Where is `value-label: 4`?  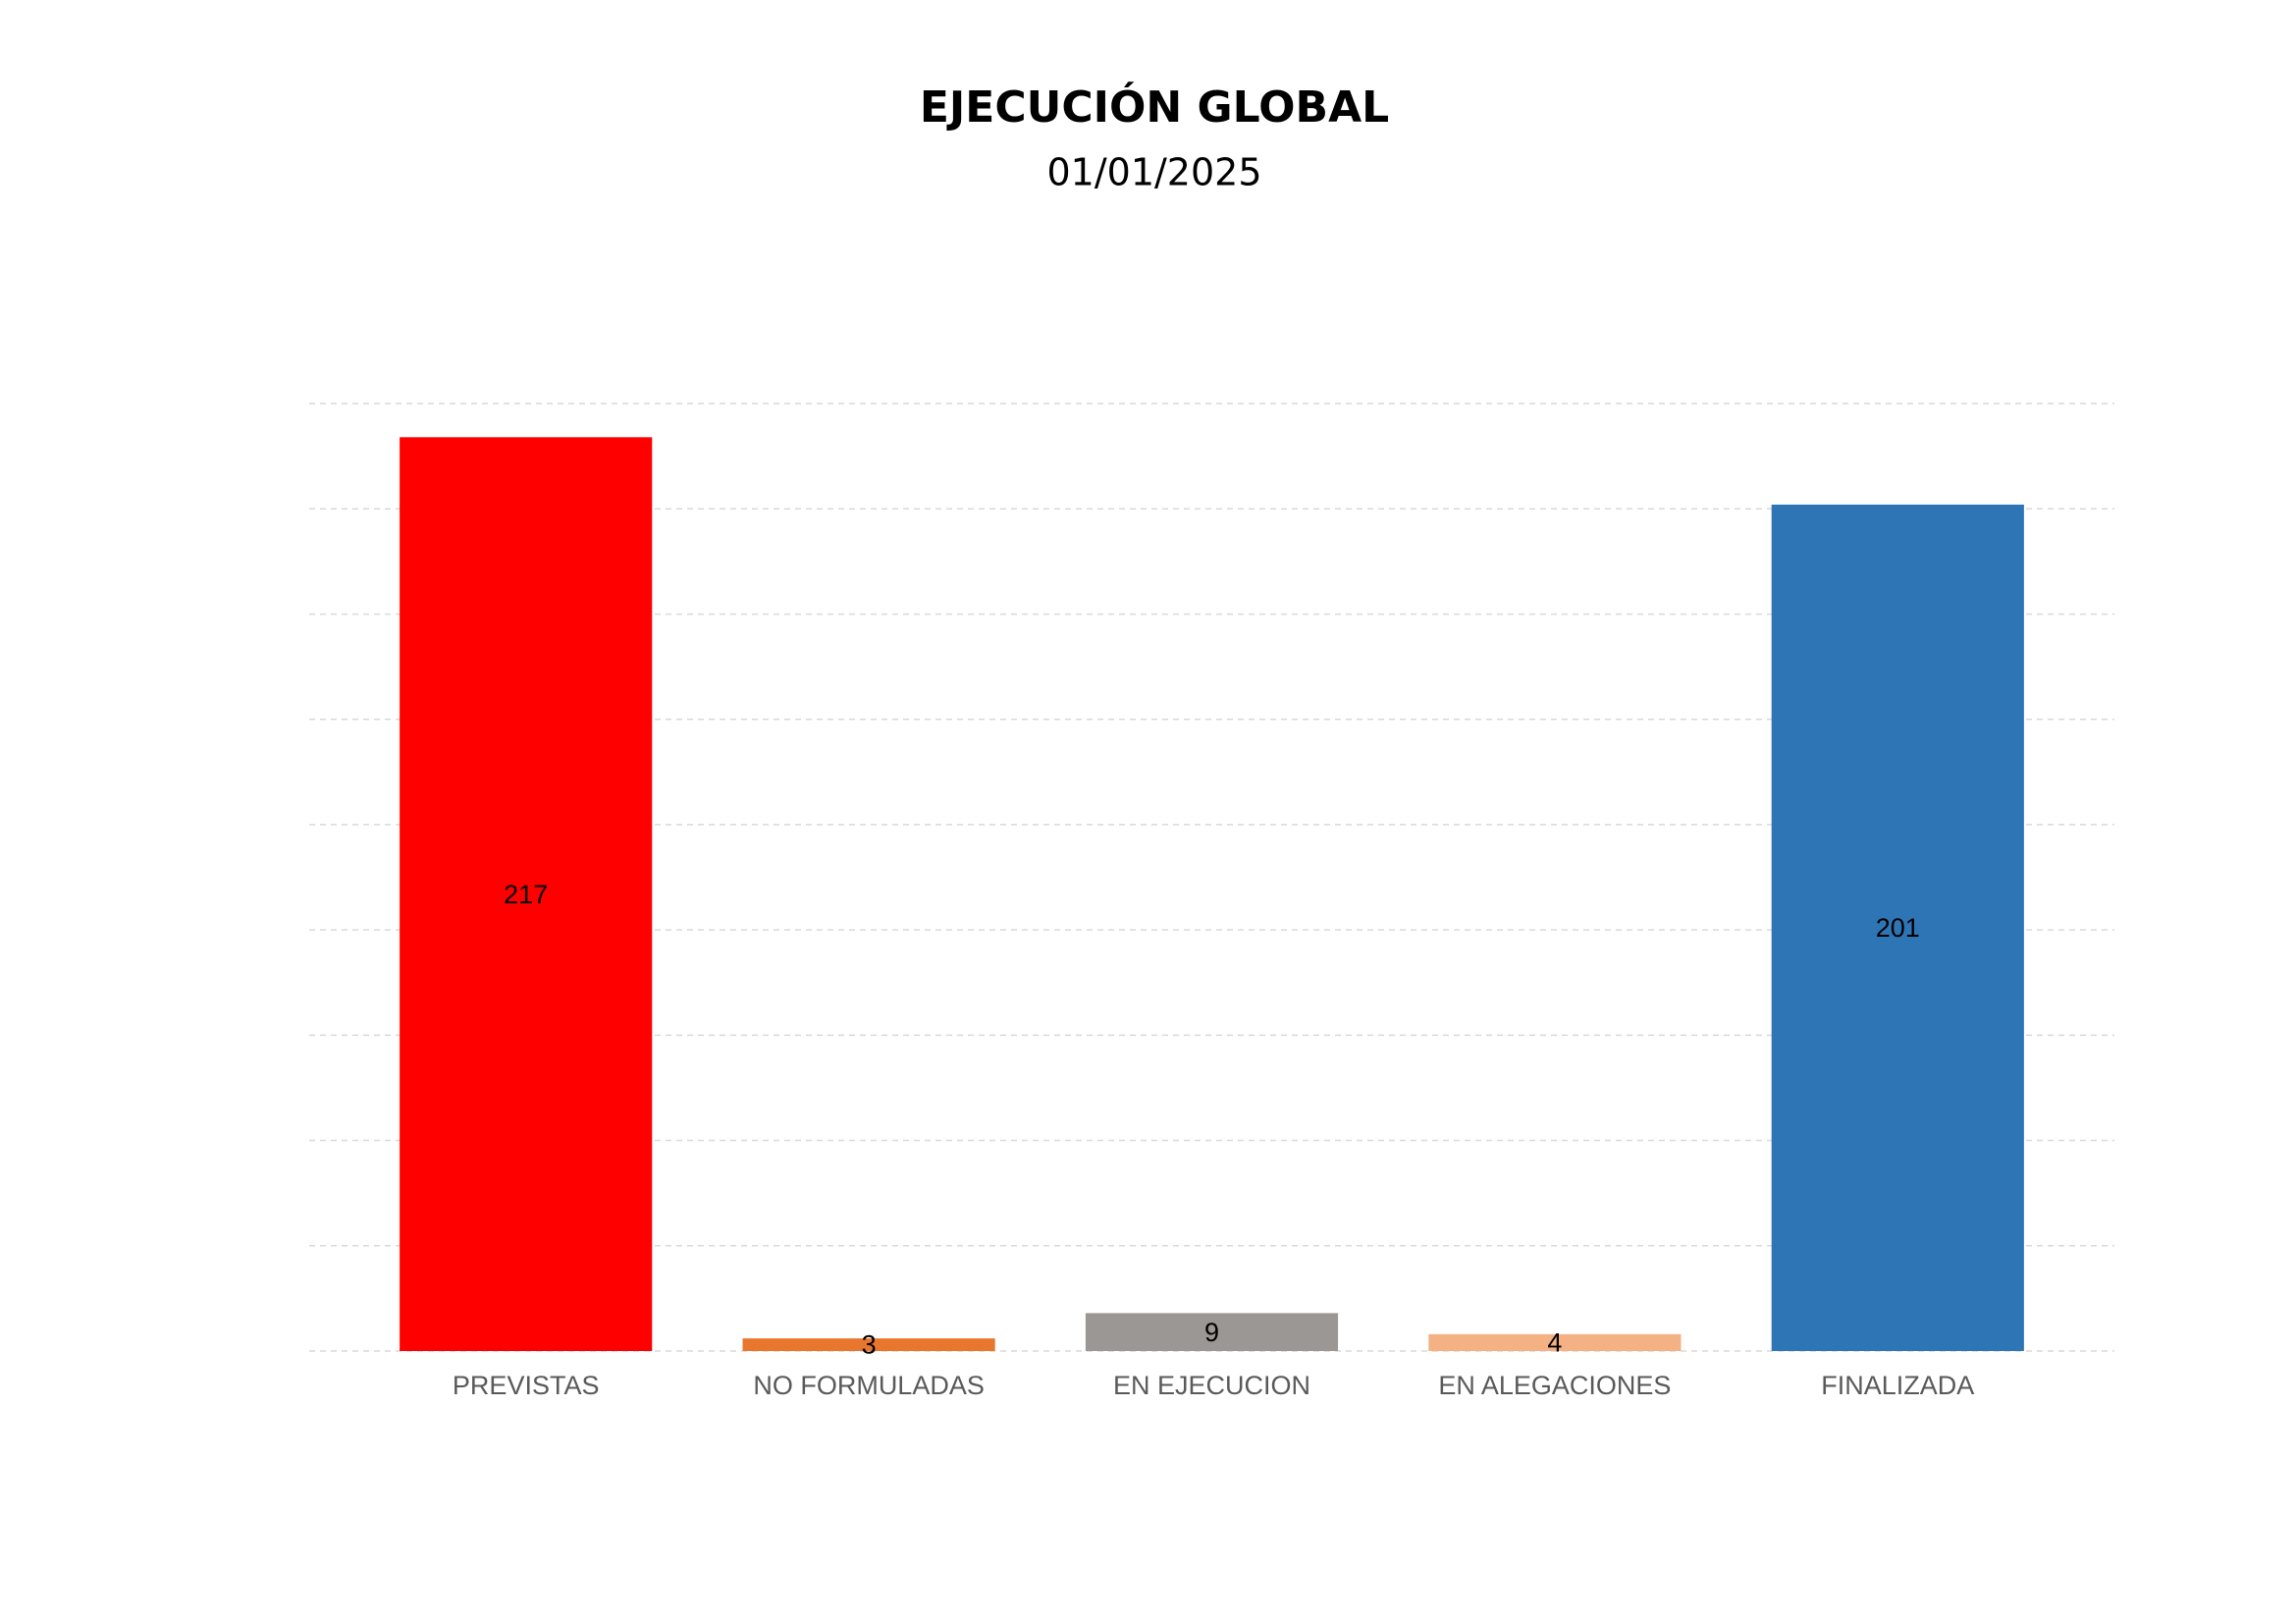
value-label: 4 is located at coordinates (1555, 1343).